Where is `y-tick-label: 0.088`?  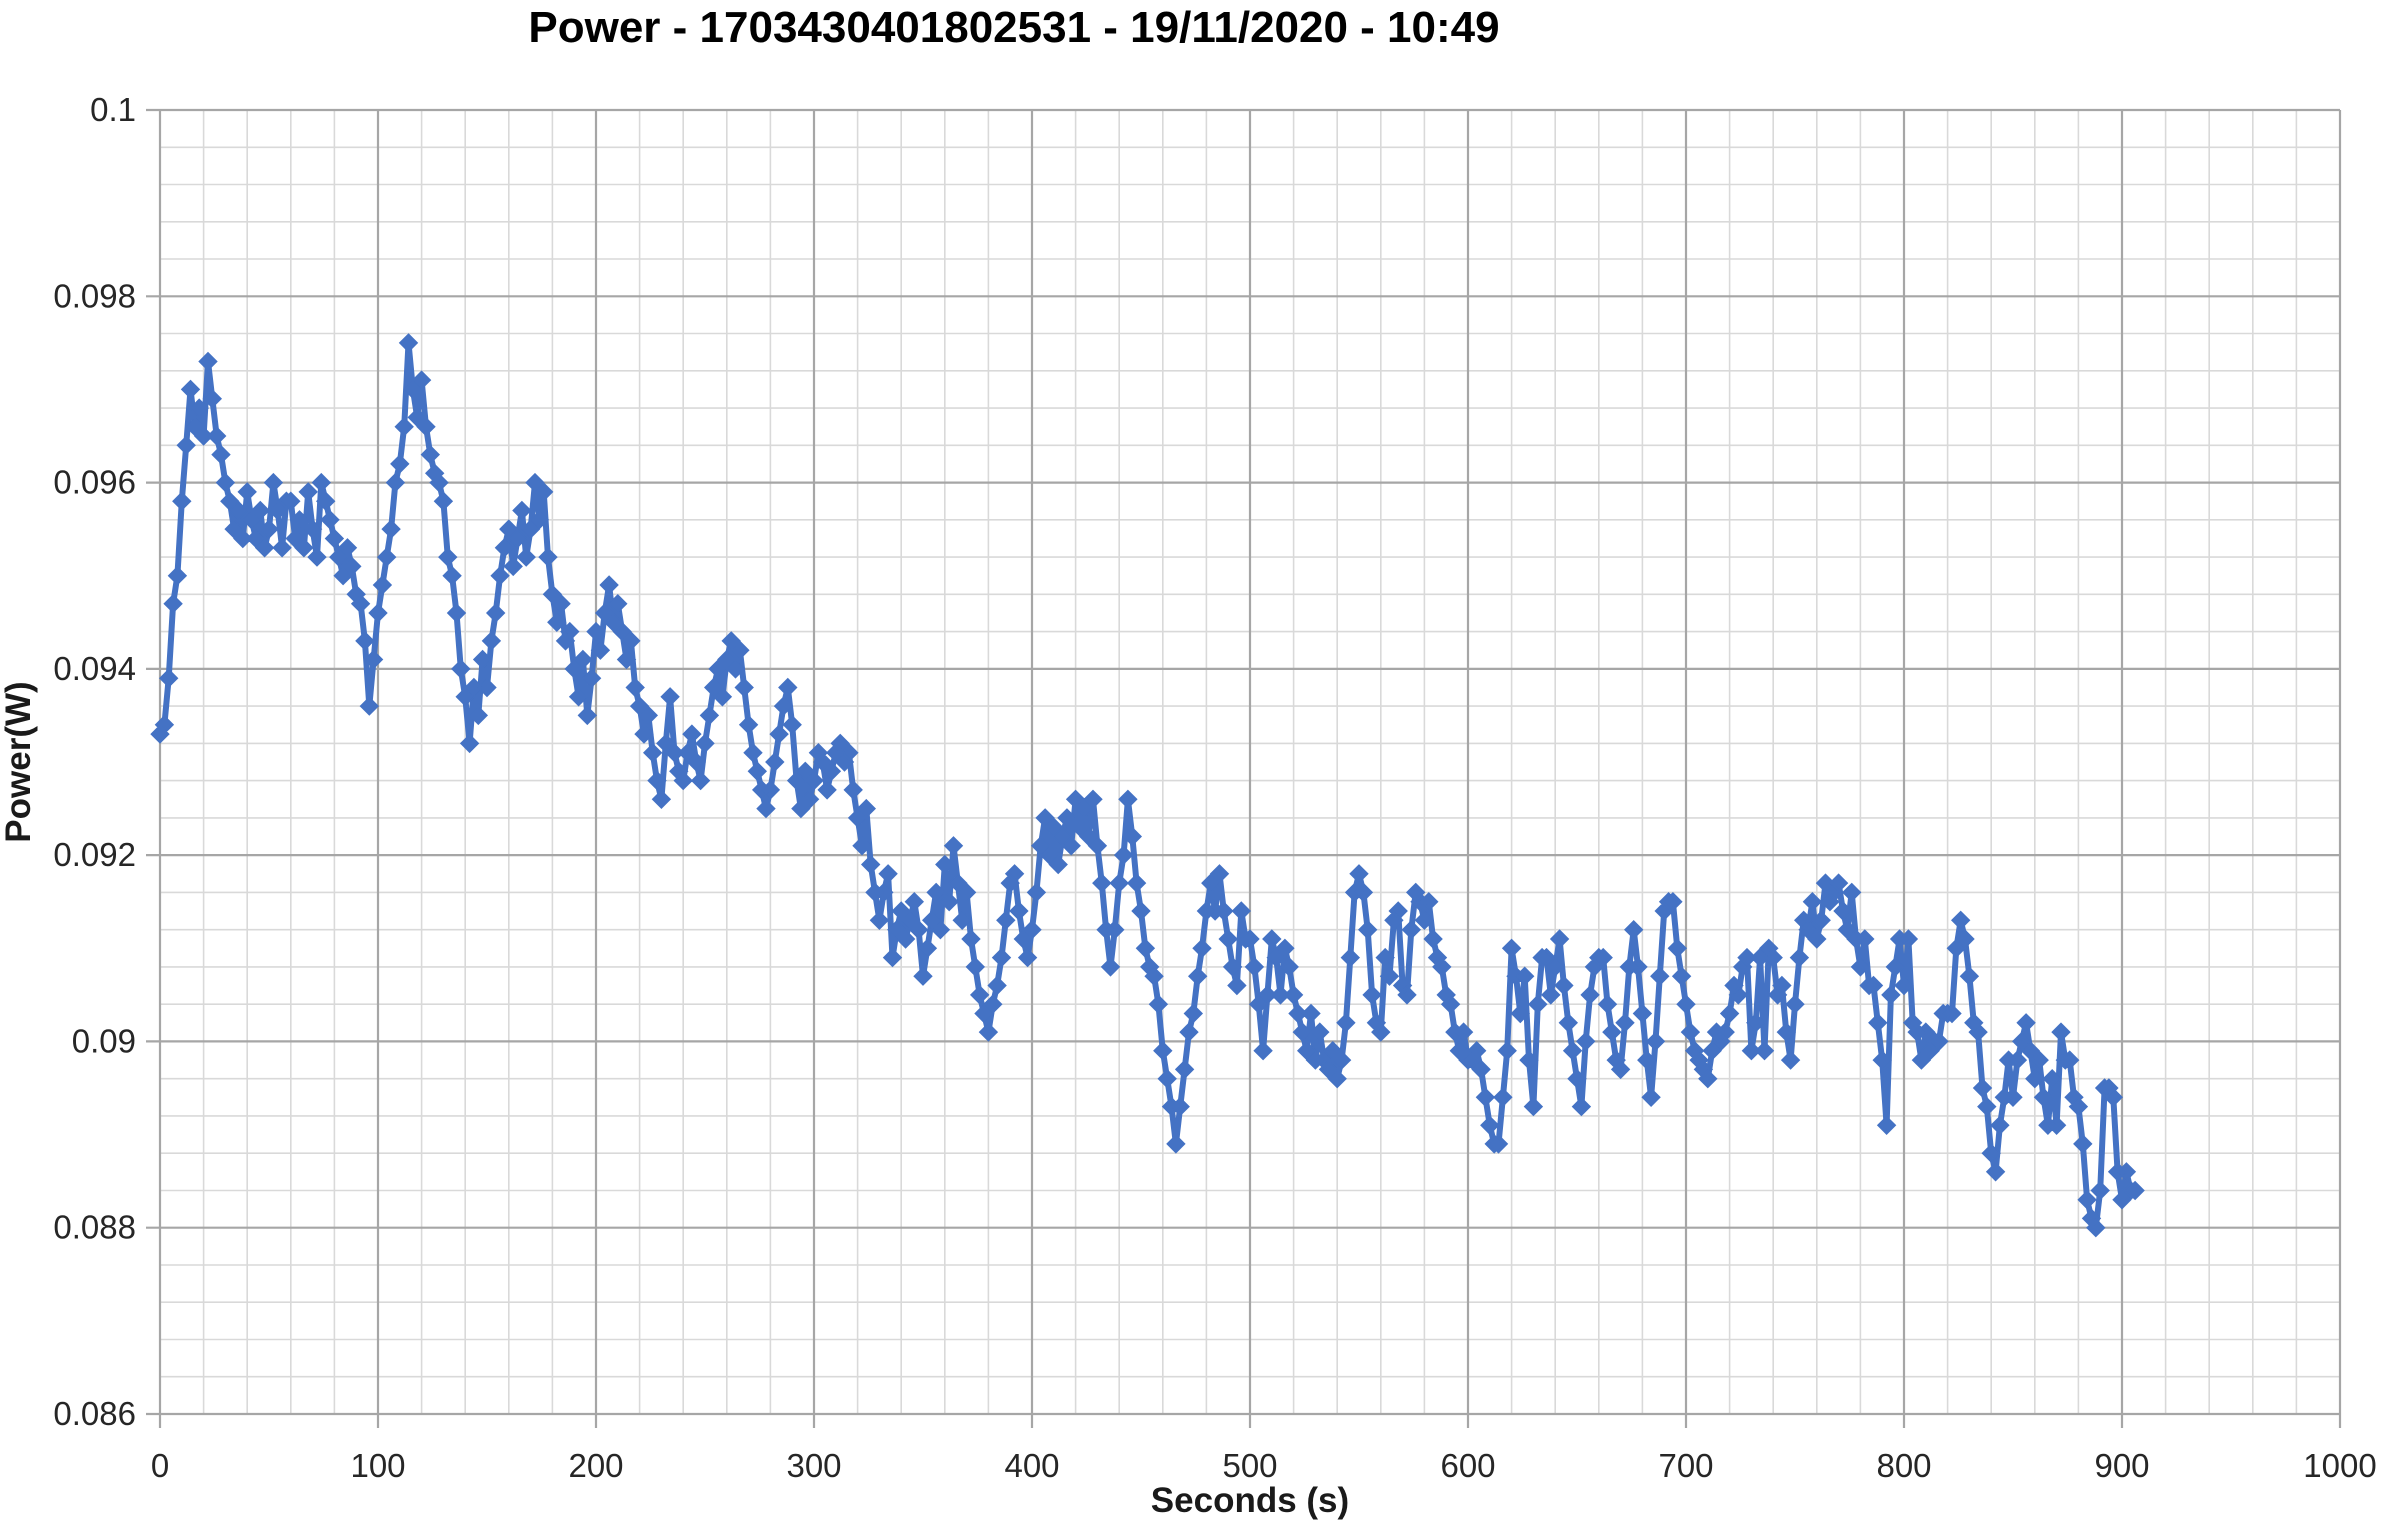
y-tick-label: 0.088 is located at coordinates (94, 1227).